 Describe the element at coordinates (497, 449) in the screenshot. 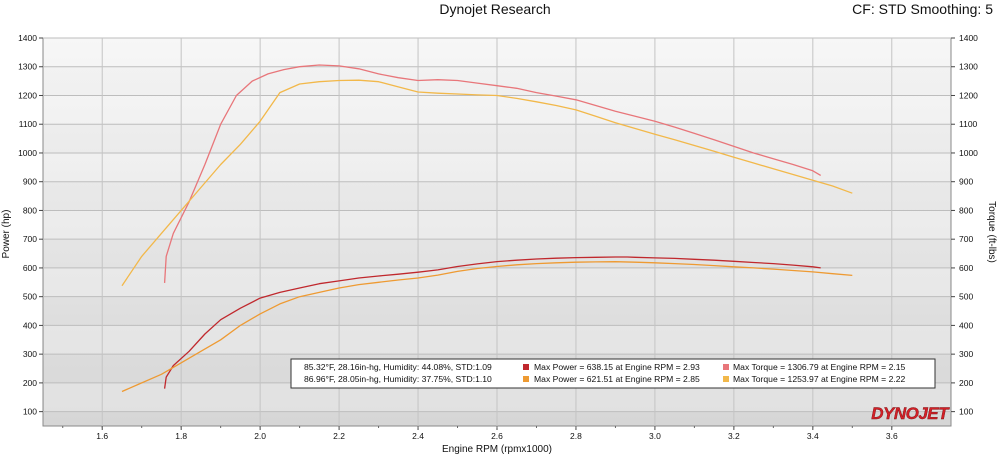

I see `x-axis-label: Engine RPM (rpmx1000)` at that location.